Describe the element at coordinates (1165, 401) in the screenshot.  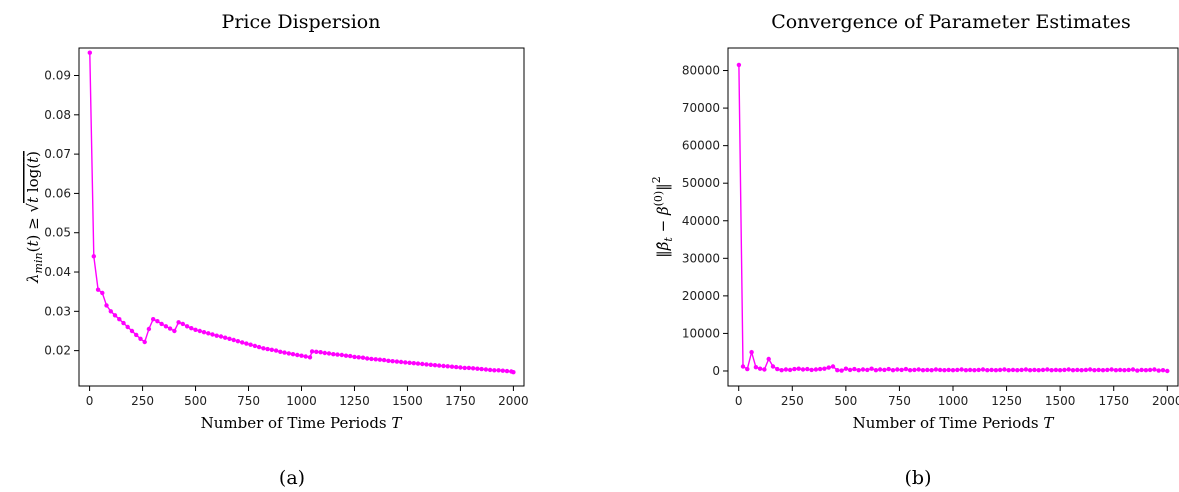
I see `x-tick-label: 2000` at that location.